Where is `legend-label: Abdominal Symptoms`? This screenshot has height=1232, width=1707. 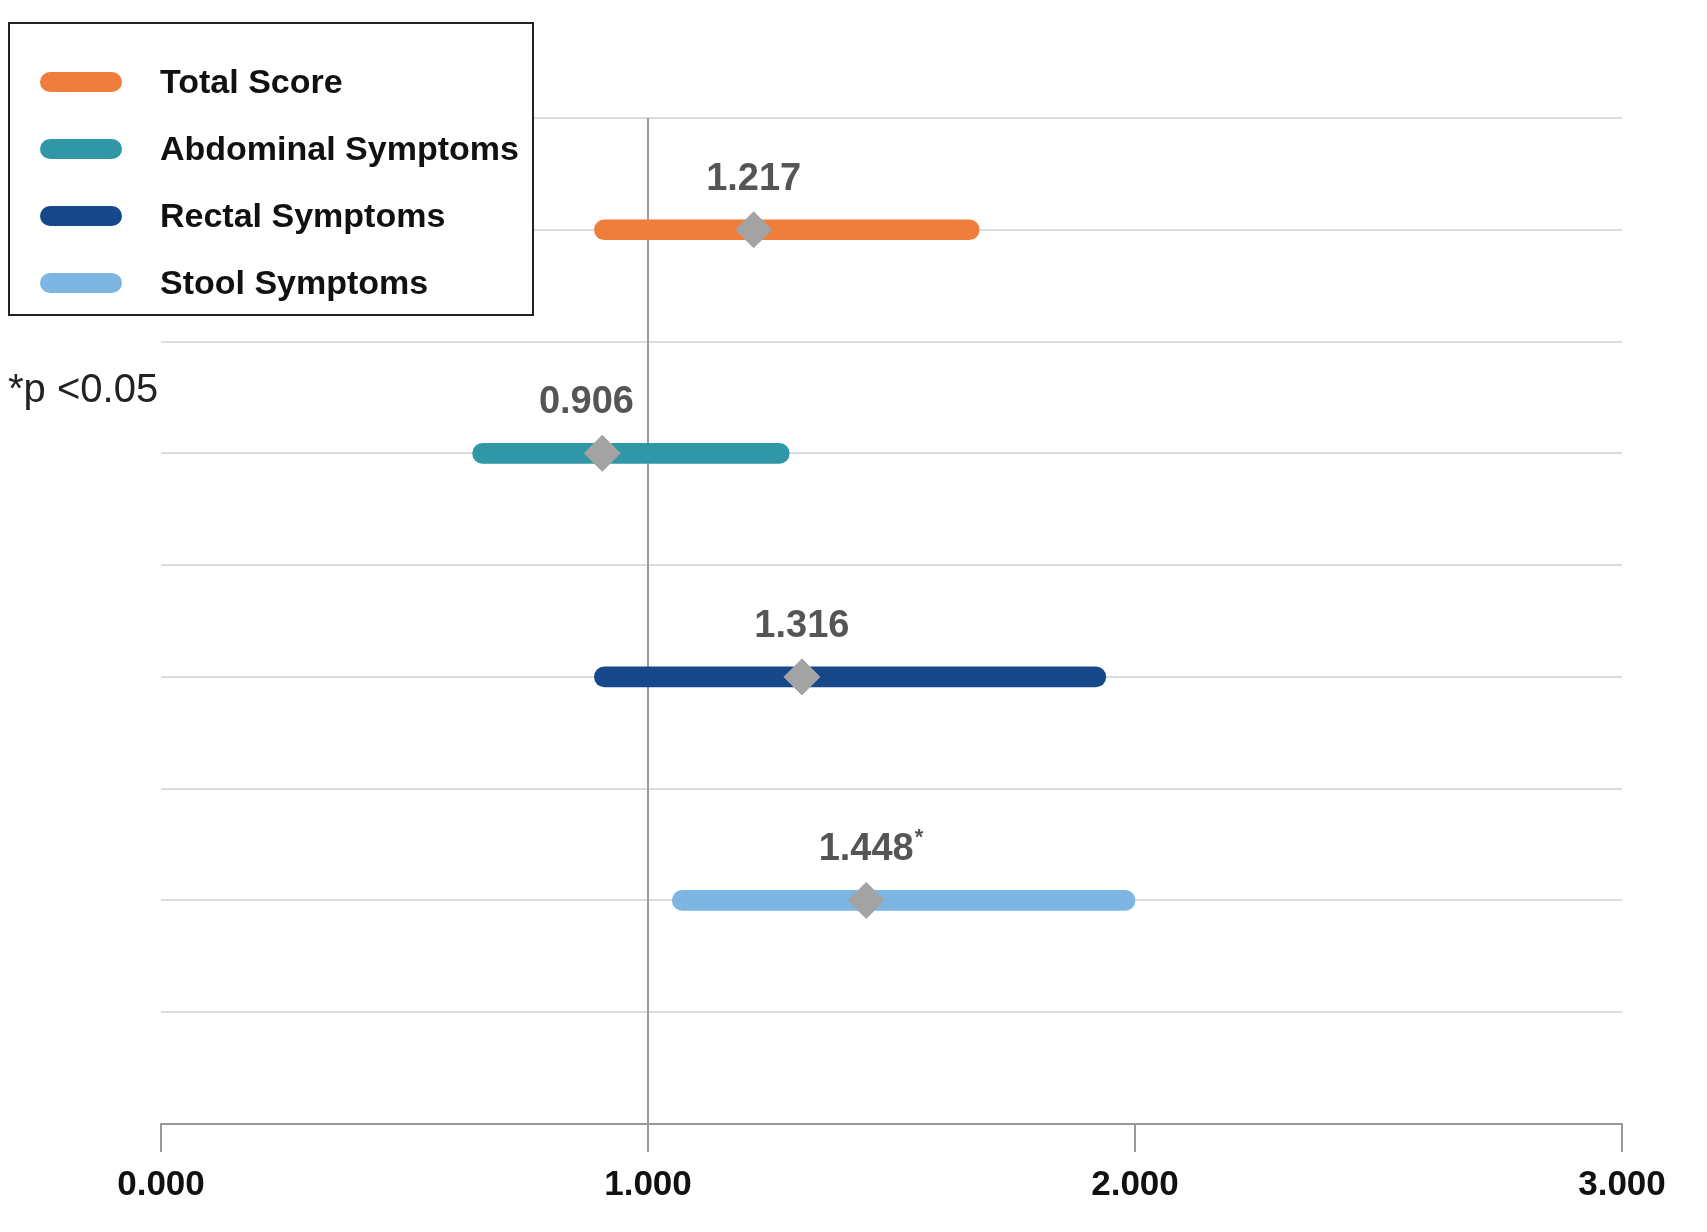
legend-label: Abdominal Symptoms is located at coordinates (339, 148).